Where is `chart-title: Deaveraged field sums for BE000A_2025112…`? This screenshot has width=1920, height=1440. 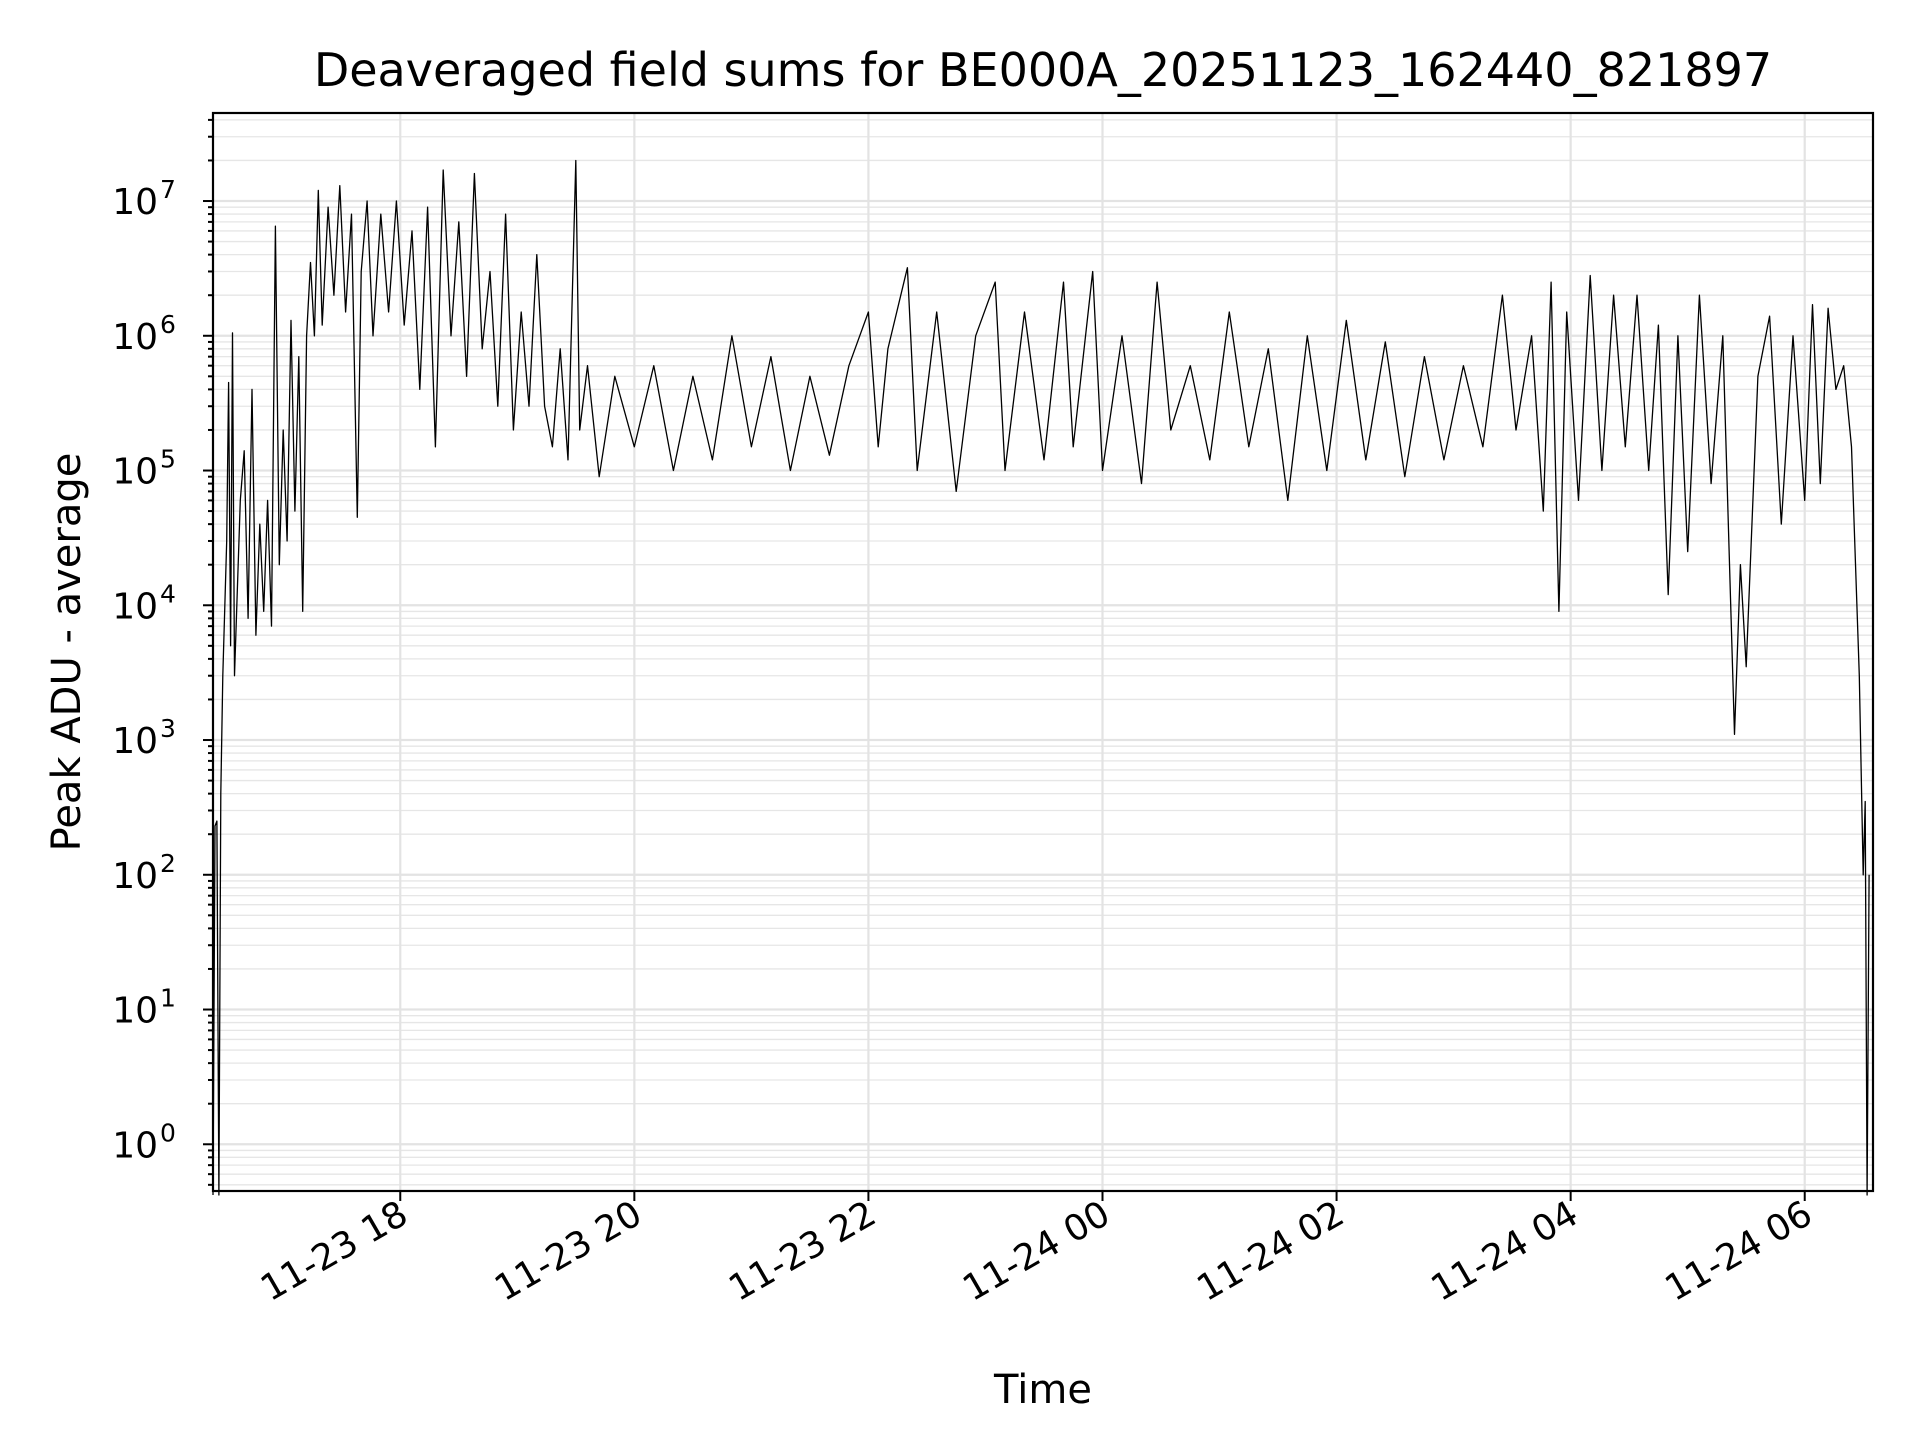 chart-title: Deaveraged field sums for BE000A_2025112… is located at coordinates (1043, 70).